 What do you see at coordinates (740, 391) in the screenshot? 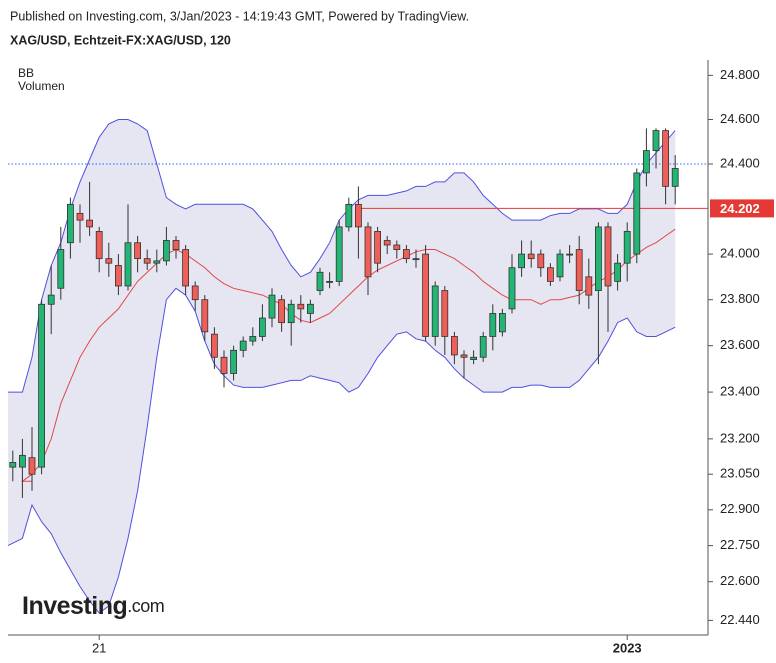
I see `y-tick-label: 23.400` at bounding box center [740, 391].